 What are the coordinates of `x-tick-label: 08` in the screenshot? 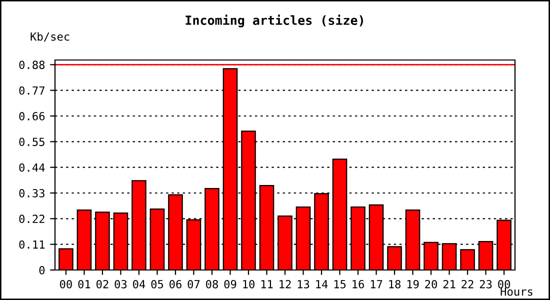 It's located at (212, 284).